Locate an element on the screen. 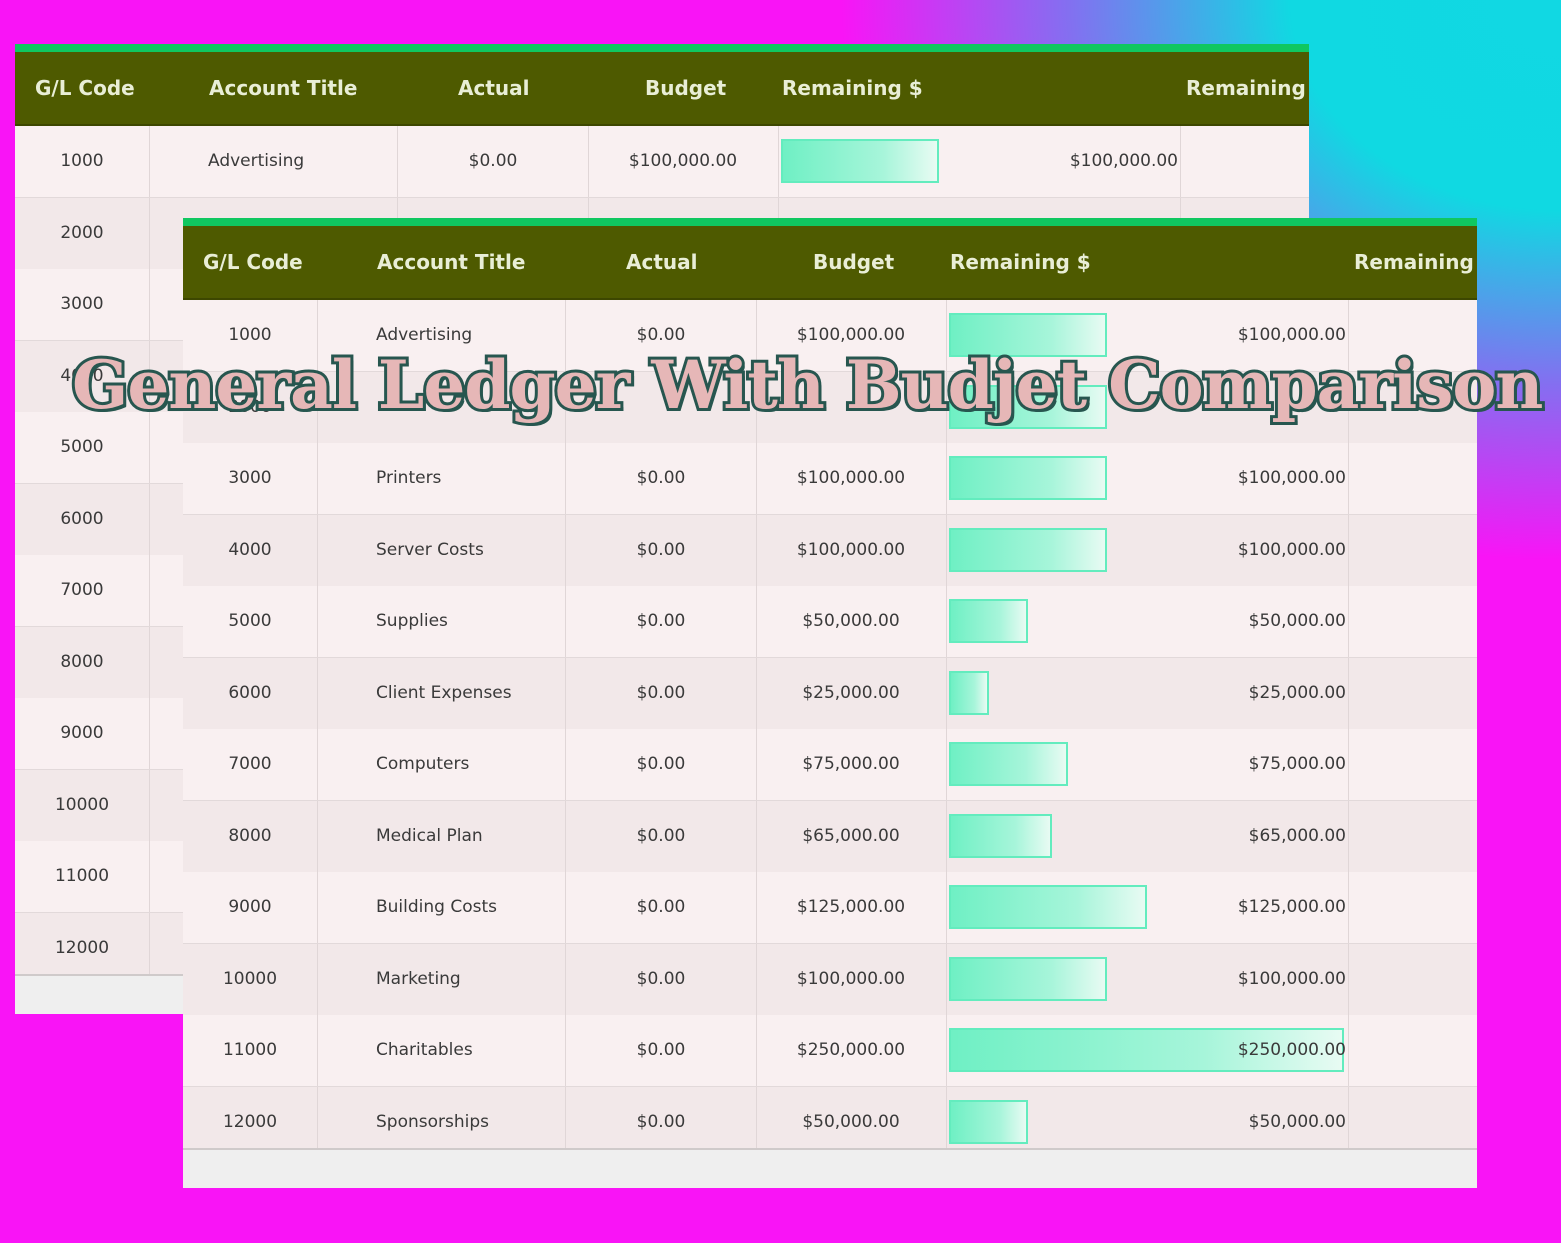 This screenshot has height=1243, width=1561. table-row: 5000 Supplies $0.00 $50,000.00 $50,000.00 is located at coordinates (830, 622).